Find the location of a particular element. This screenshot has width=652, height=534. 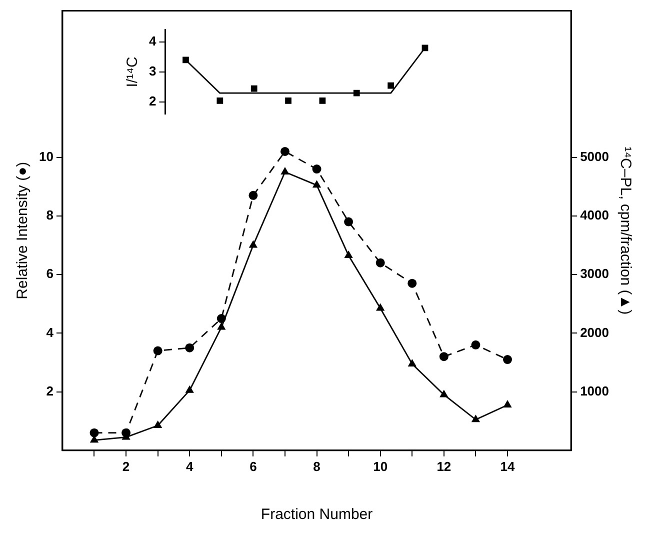

y-tick-label: 8 is located at coordinates (50, 215).